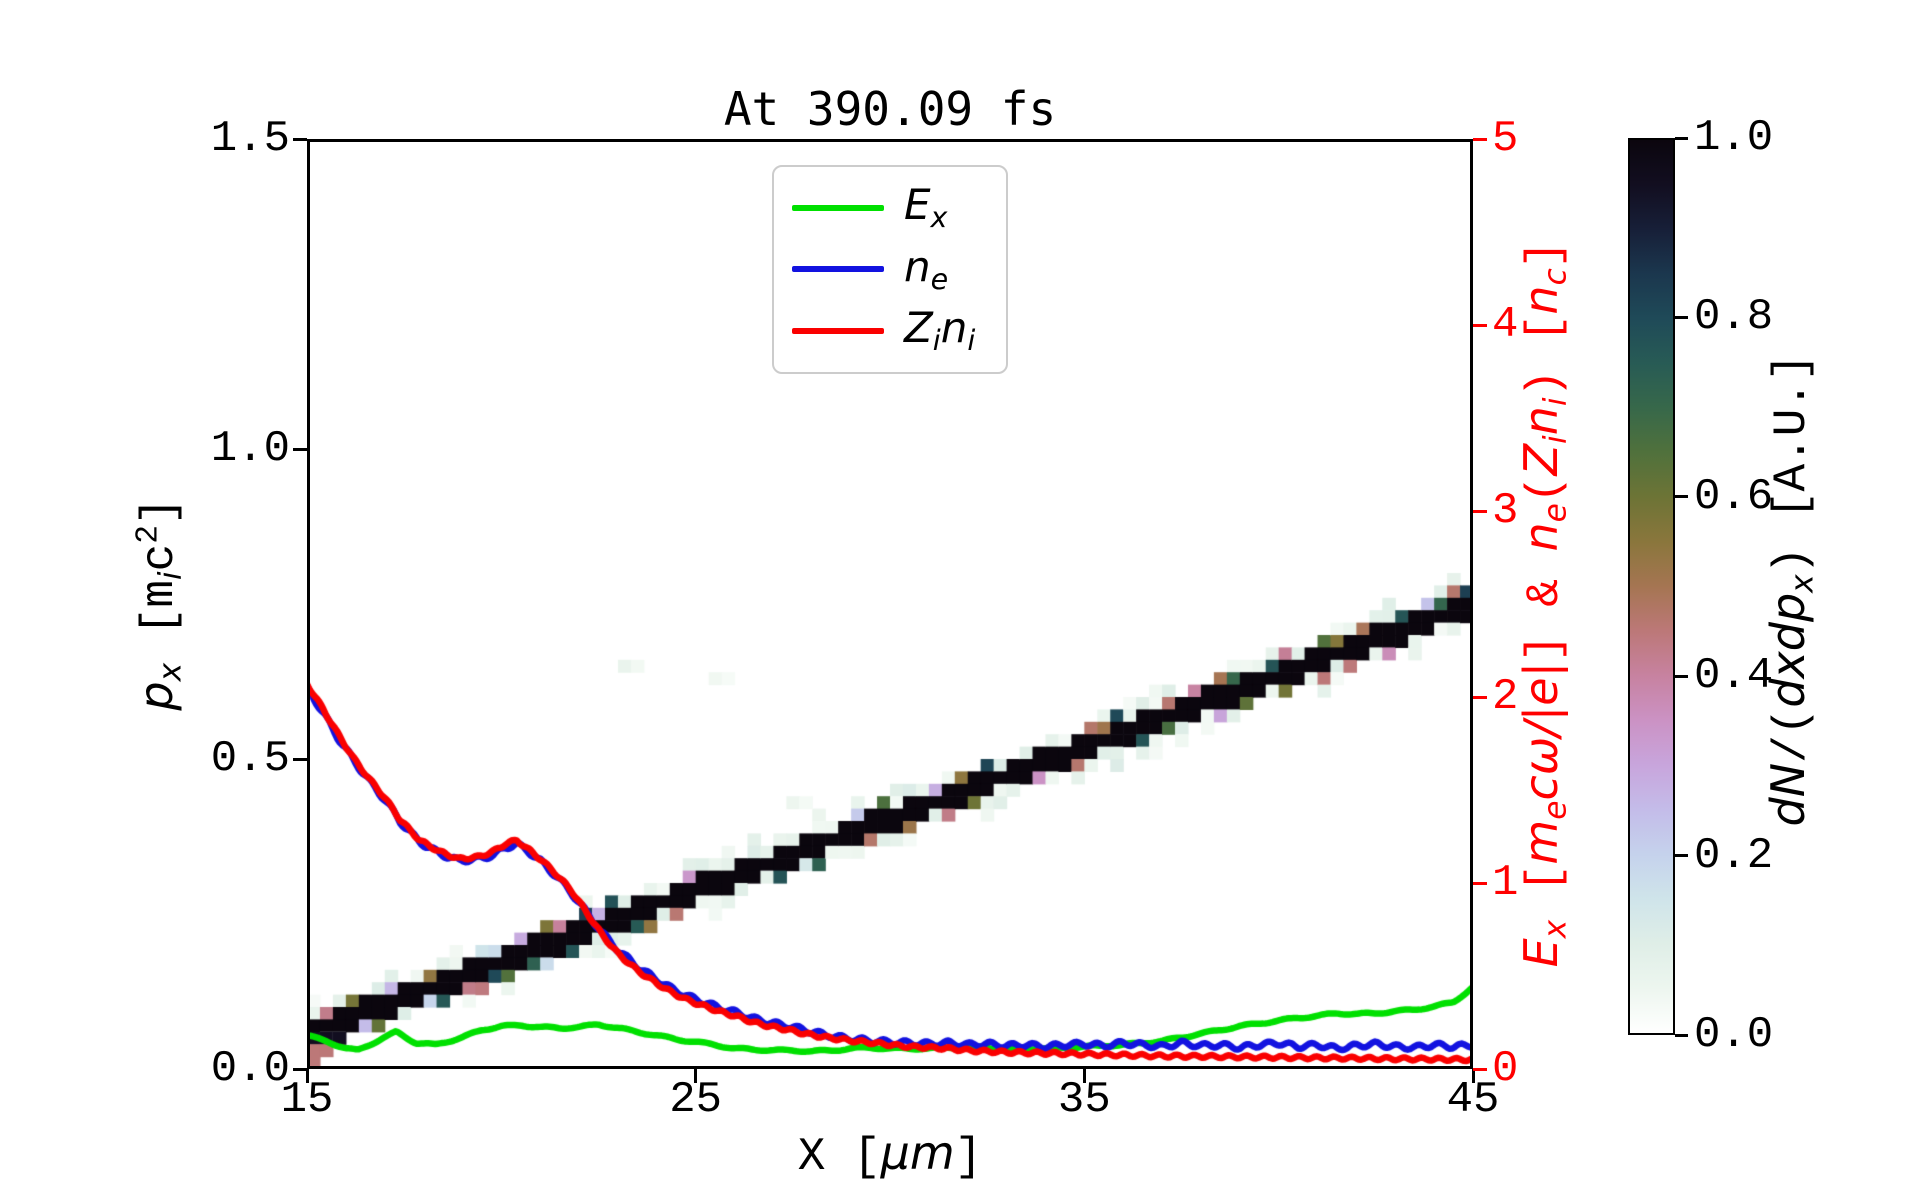 This screenshot has width=1920, height=1200. What do you see at coordinates (1787, 650) in the screenshot?
I see `label-part: dxdp` at bounding box center [1787, 650].